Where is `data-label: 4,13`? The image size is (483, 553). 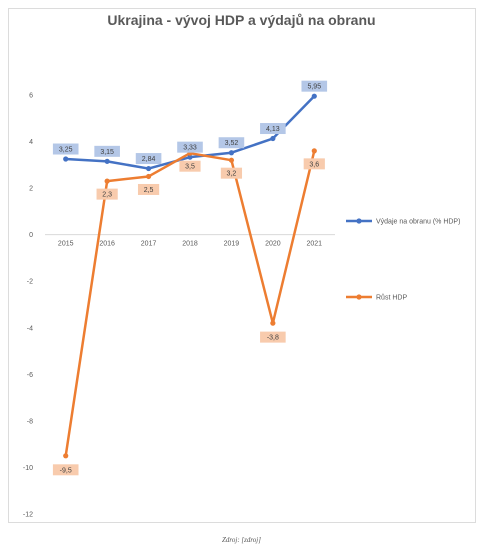
data-label: 4,13 is located at coordinates (273, 129).